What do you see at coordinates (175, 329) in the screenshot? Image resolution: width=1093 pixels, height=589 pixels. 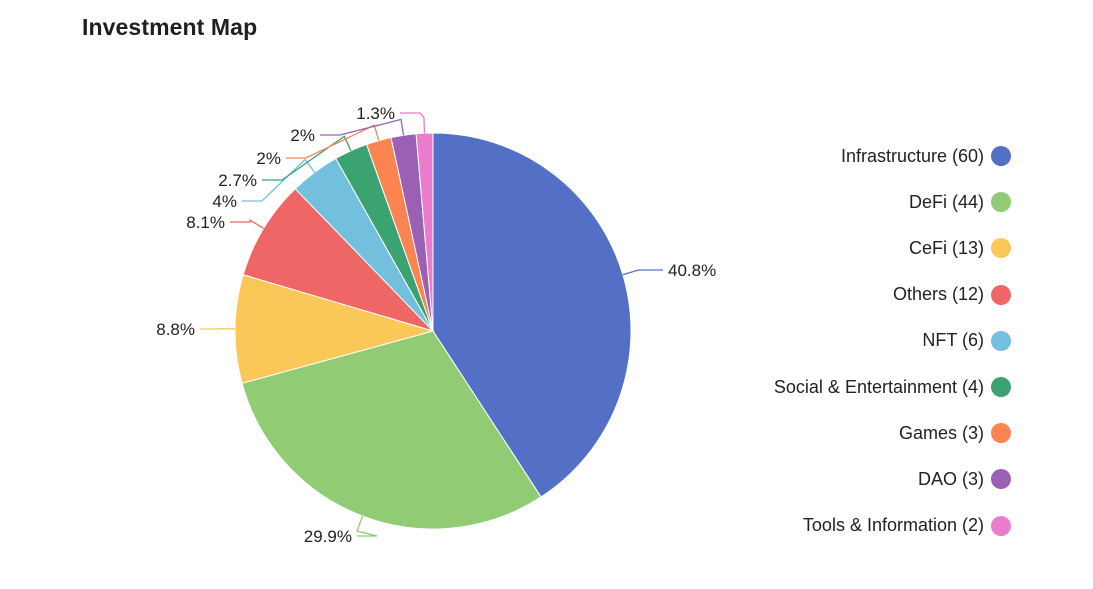 I see `slice-percent-label: 8.8%` at bounding box center [175, 329].